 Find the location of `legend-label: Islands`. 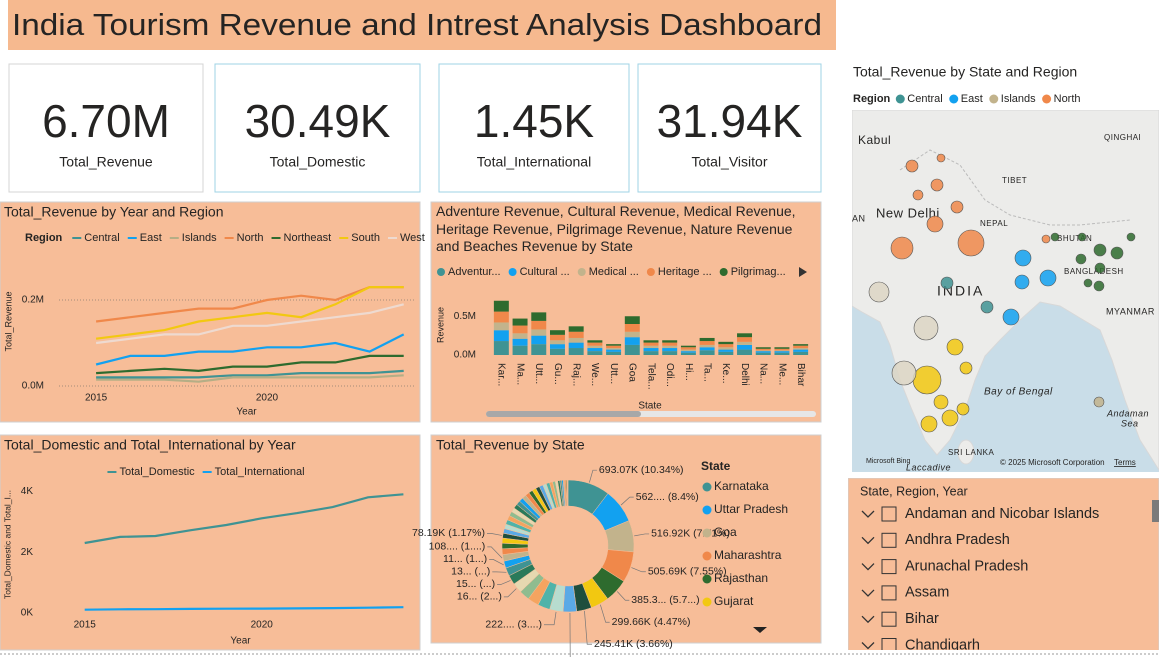

legend-label: Islands is located at coordinates (1018, 99).